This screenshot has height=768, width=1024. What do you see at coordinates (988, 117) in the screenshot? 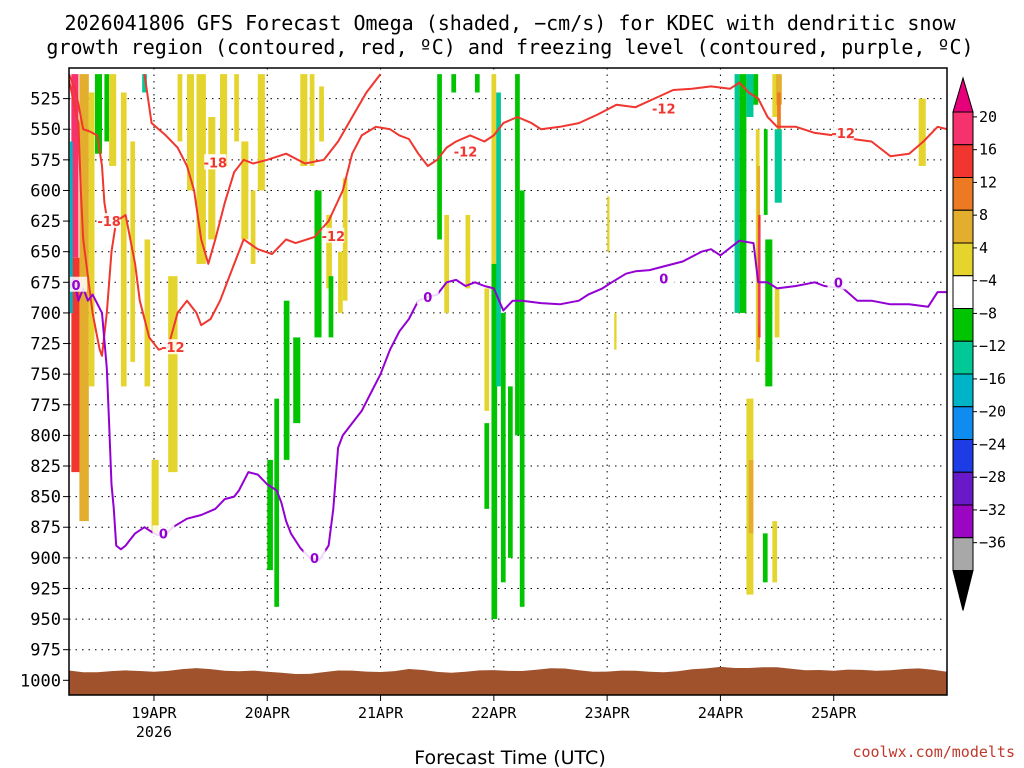
I see `colorbar-tick-label: 20` at bounding box center [988, 117].